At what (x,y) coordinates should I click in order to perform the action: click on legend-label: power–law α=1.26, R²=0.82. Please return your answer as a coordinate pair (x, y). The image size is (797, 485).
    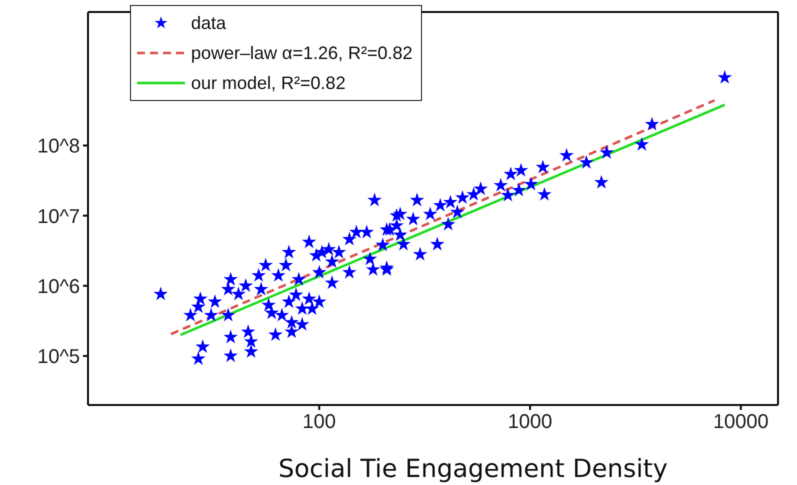
    Looking at the image, I should click on (302, 53).